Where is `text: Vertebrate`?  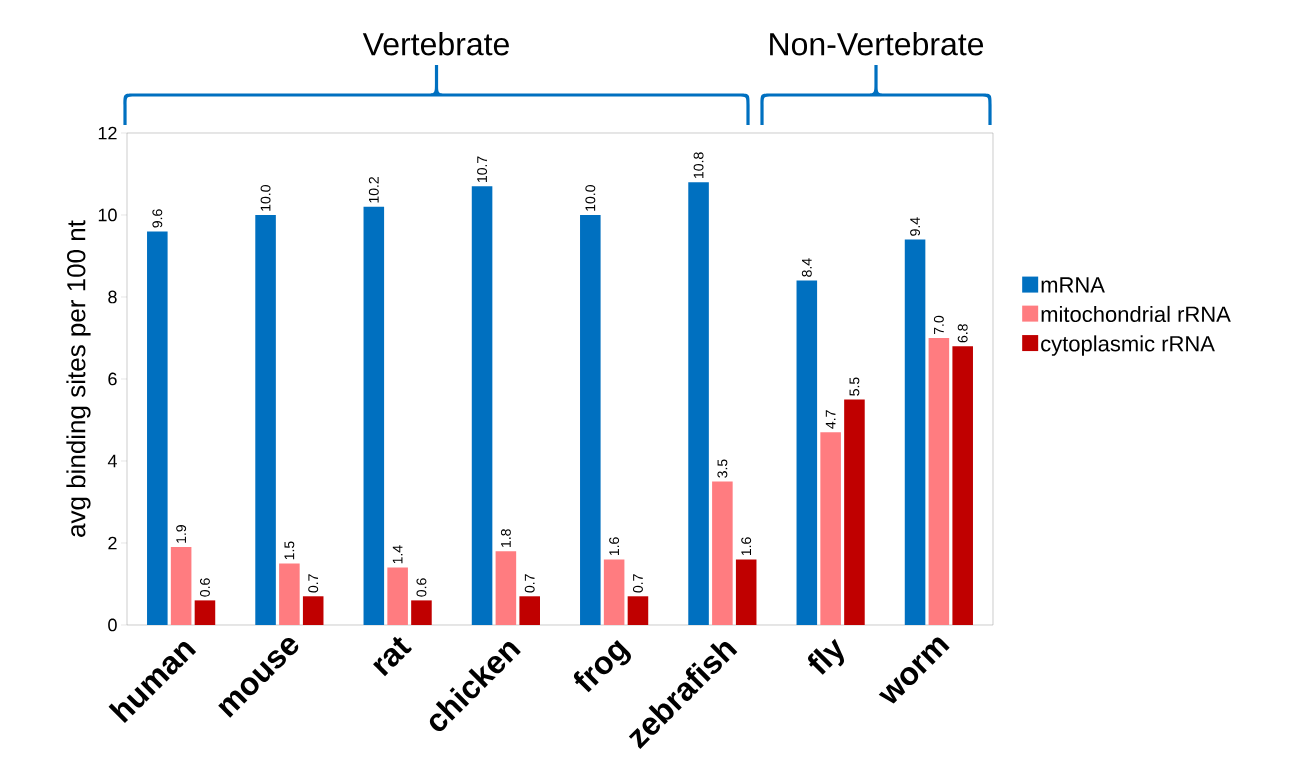
text: Vertebrate is located at coordinates (435, 43).